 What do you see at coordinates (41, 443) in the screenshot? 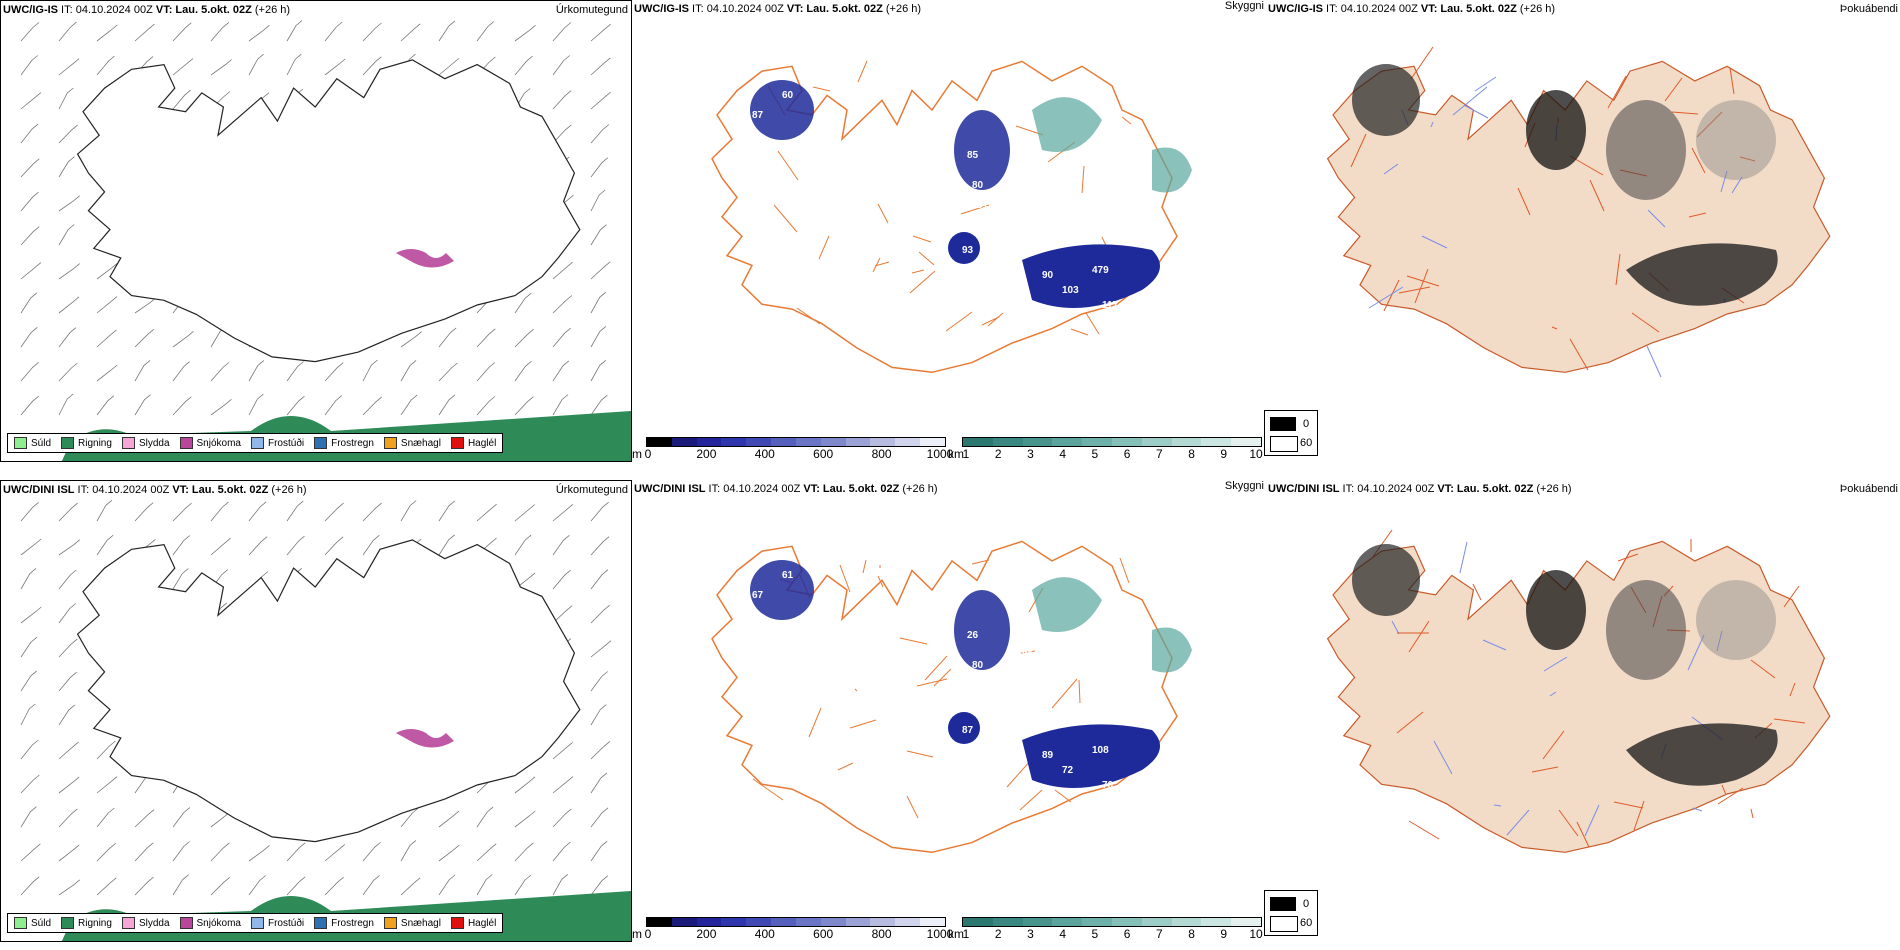
I see `legend-label: Súld` at bounding box center [41, 443].